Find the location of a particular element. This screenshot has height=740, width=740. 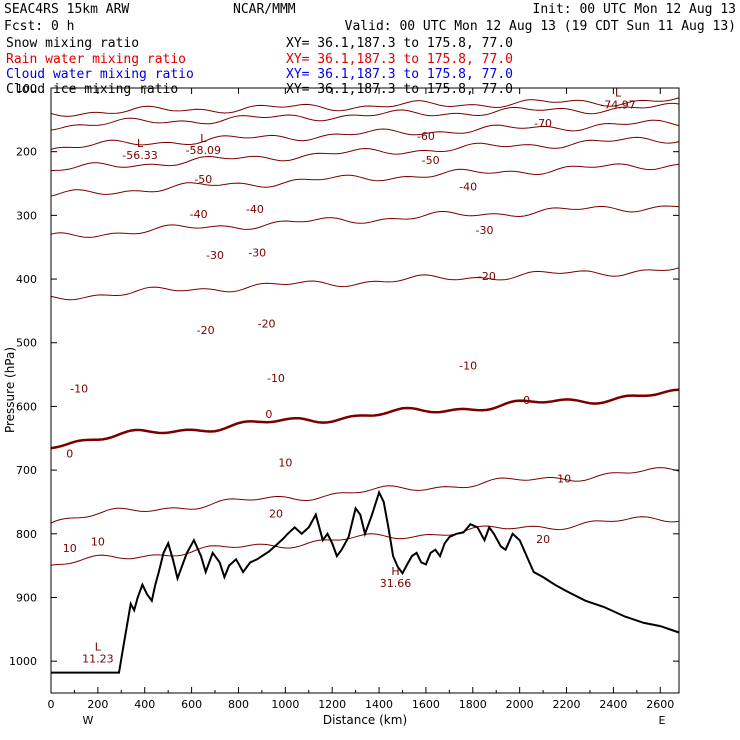

extremum-type: H is located at coordinates (395, 571).